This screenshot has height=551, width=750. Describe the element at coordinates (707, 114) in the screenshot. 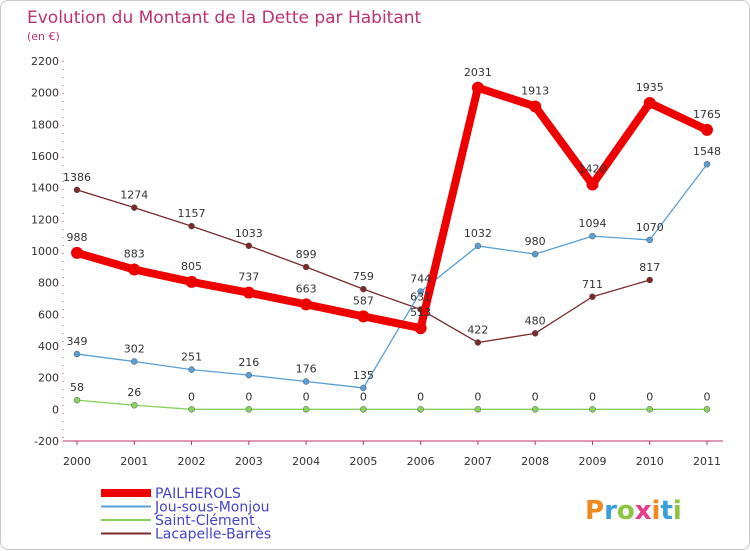

I see `data-label: 1765` at that location.